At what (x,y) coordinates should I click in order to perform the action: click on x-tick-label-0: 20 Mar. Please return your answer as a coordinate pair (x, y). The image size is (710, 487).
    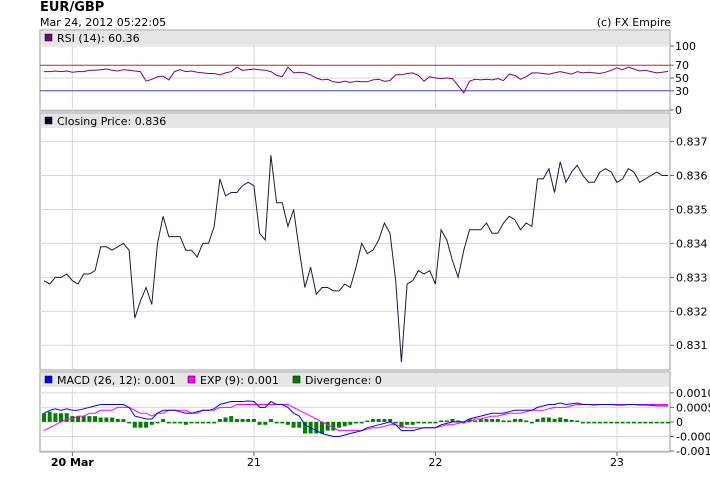
    Looking at the image, I should click on (73, 462).